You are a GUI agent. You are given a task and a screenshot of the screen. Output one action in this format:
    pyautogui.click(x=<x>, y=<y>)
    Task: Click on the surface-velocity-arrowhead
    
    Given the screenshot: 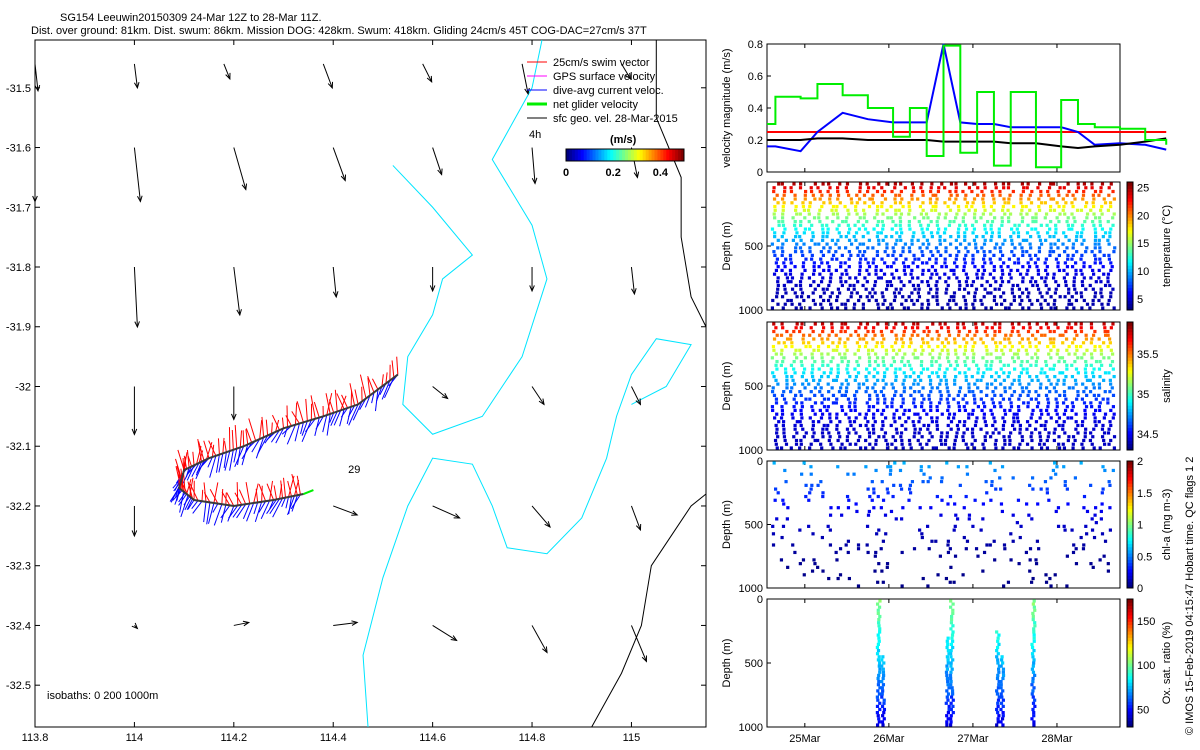 What is the action you would take?
    pyautogui.click(x=244, y=187)
    